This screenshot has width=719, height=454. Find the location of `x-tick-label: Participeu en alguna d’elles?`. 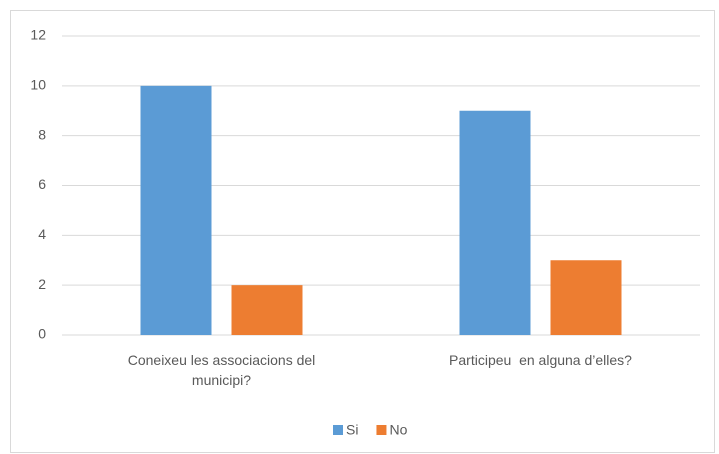

x-tick-label: Participeu en alguna d’elles? is located at coordinates (540, 360).